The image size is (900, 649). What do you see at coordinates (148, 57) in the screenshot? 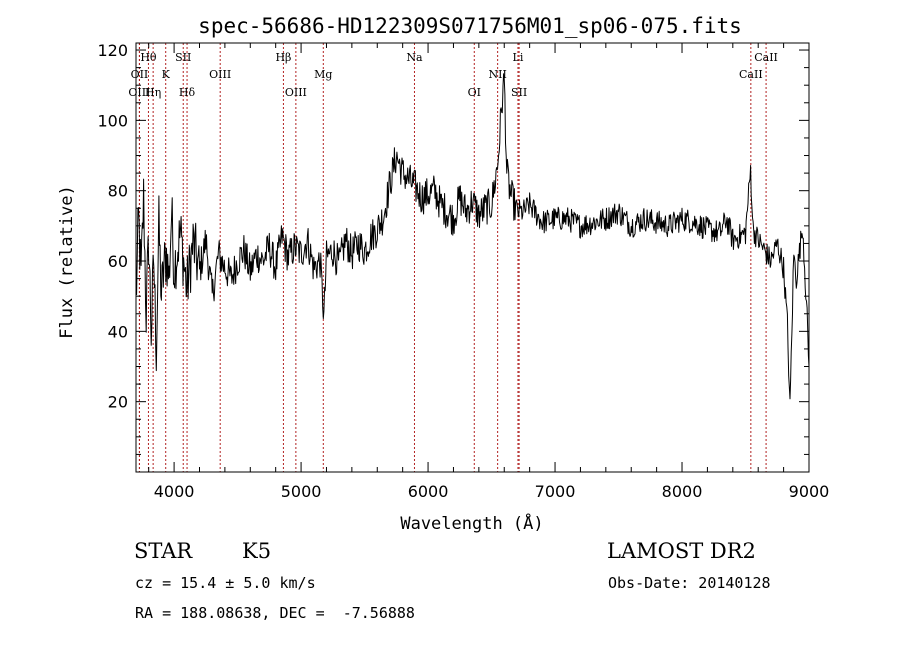
I see `marker-label-0: Hθ` at bounding box center [148, 57].